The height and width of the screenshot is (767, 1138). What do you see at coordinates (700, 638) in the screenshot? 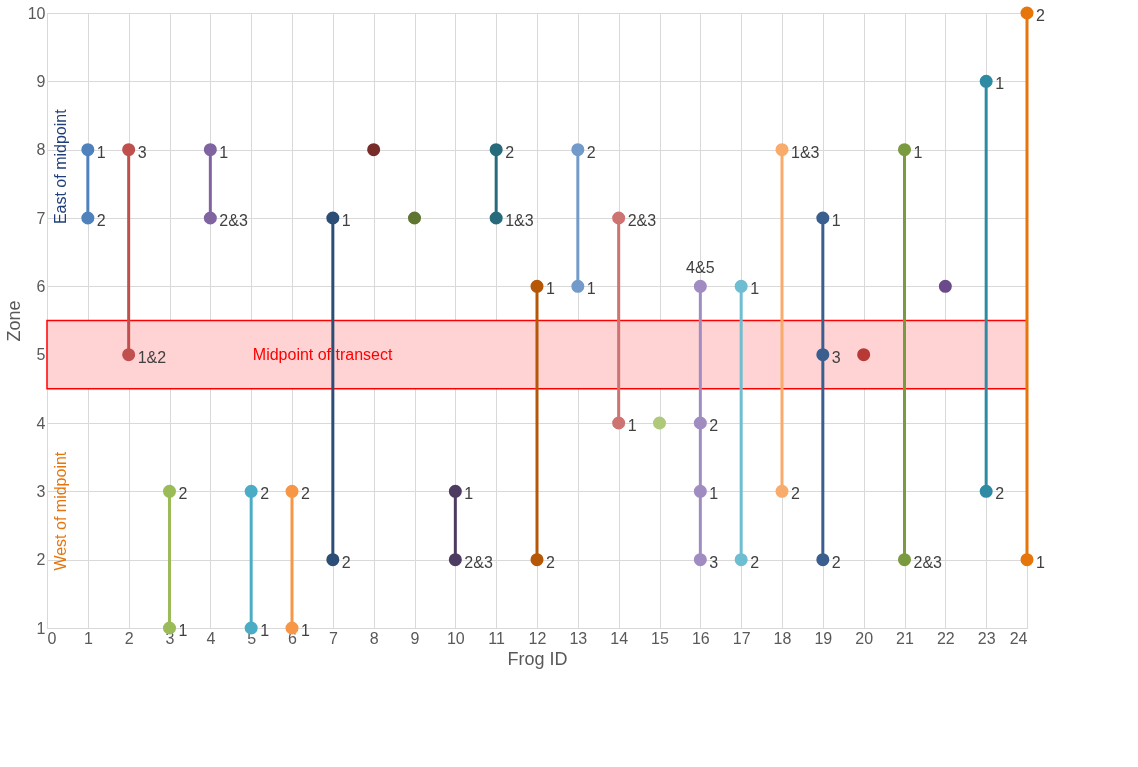
I see `x-tick-label: 16` at bounding box center [700, 638].